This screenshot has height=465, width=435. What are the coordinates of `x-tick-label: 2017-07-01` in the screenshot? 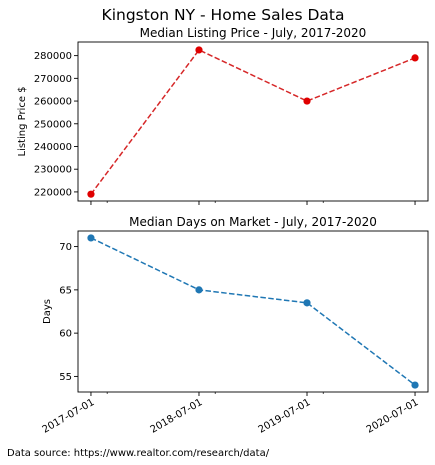 It's located at (69, 416).